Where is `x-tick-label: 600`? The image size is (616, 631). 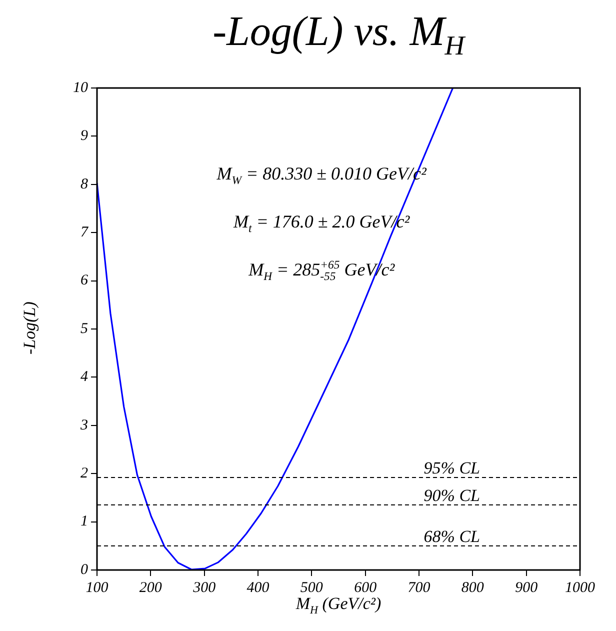
x-tick-label: 600 is located at coordinates (366, 588).